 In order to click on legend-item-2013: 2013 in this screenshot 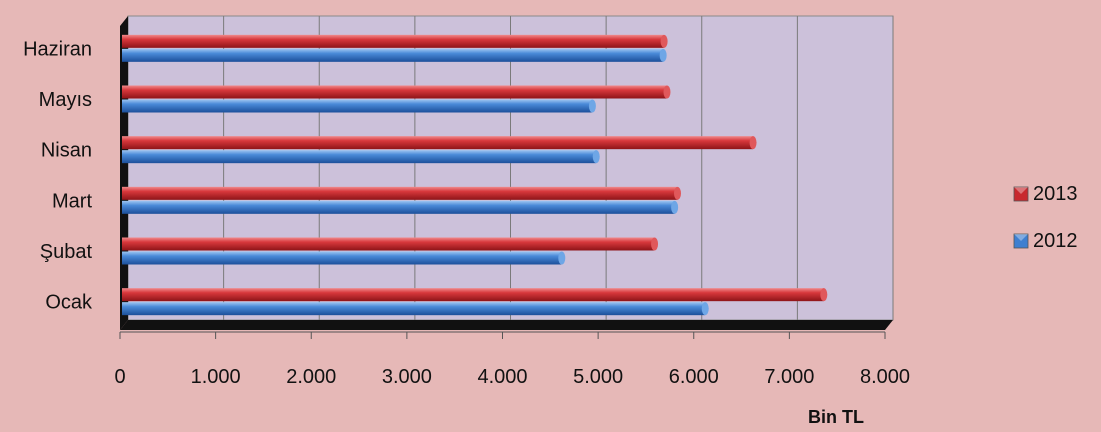, I will do `click(1045, 194)`.